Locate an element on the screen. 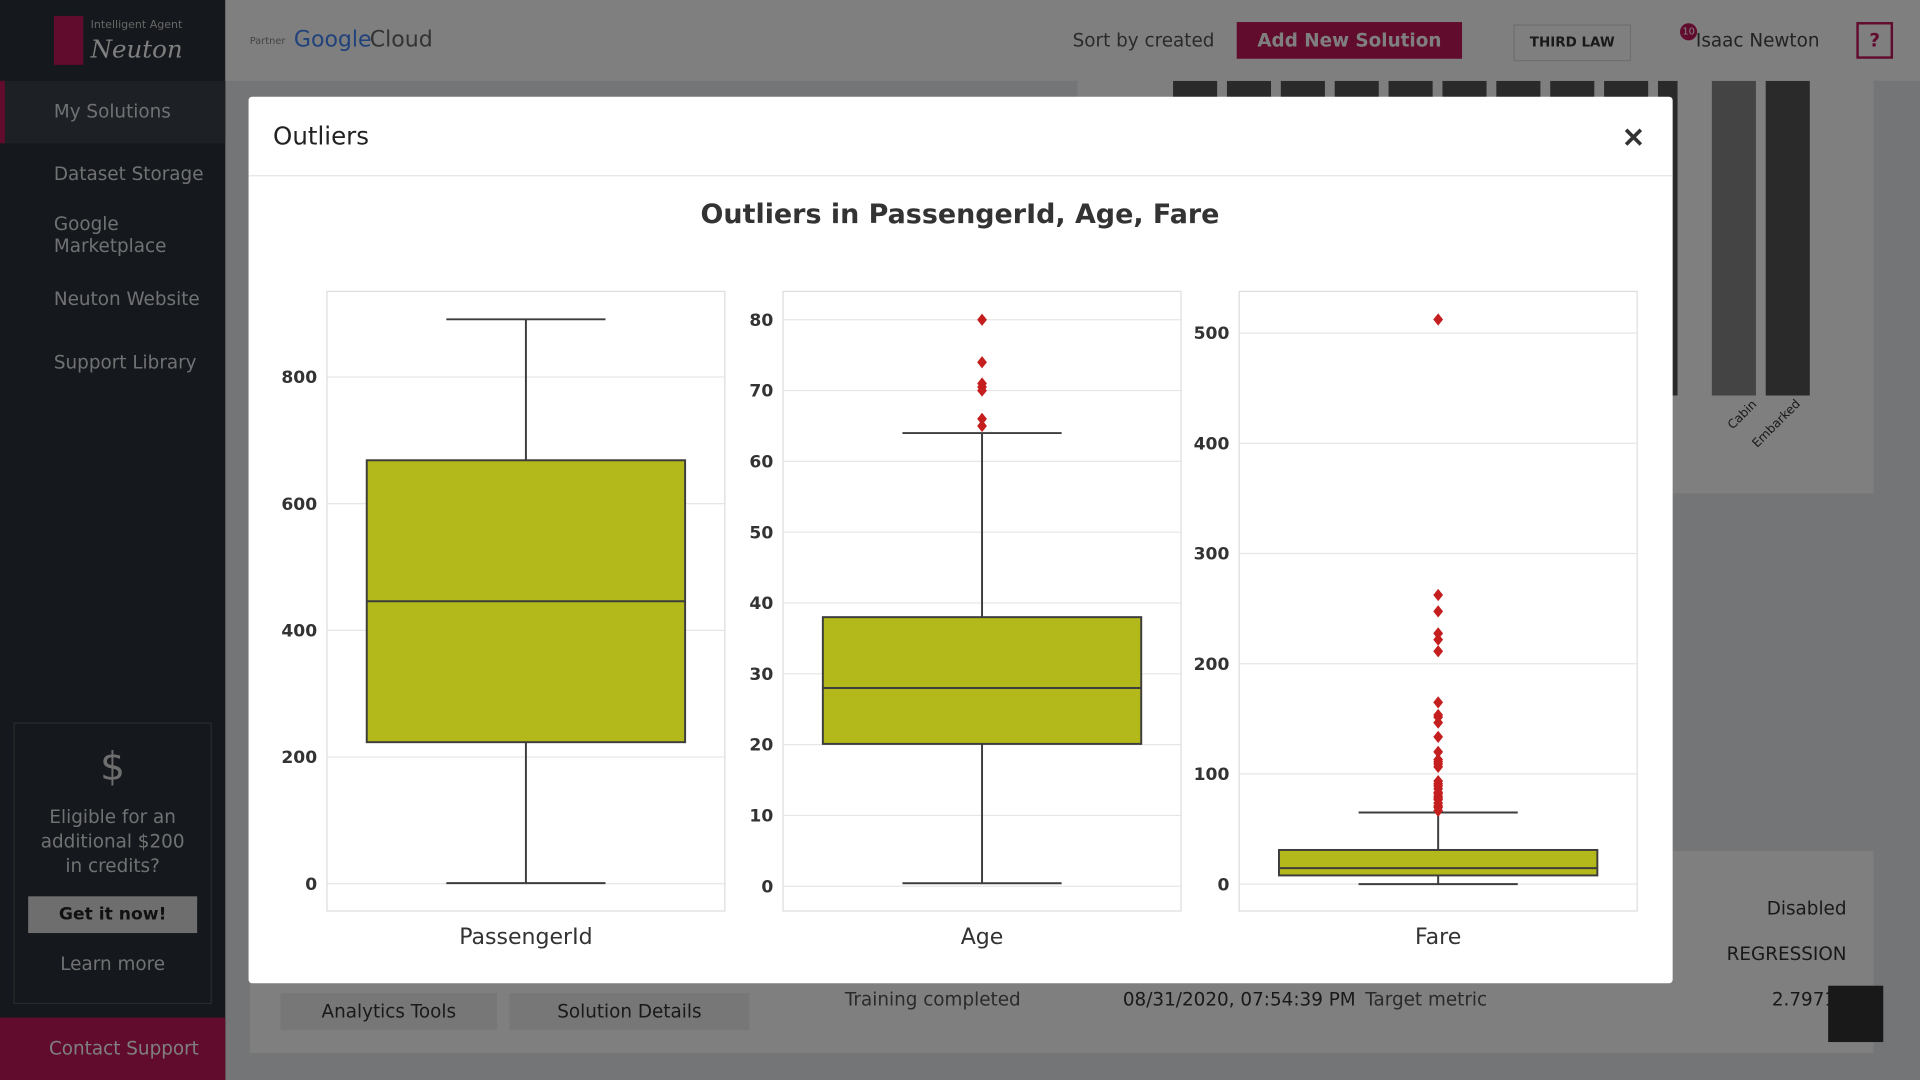 This screenshot has height=1080, width=1920. y-tick-label: 800 is located at coordinates (299, 378).